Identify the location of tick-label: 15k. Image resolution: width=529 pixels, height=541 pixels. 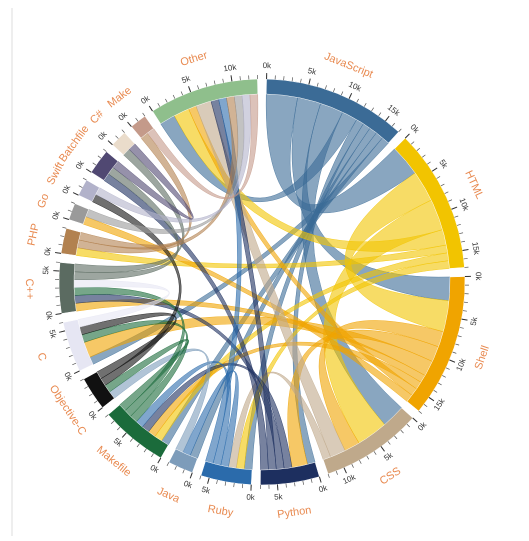
(439, 404).